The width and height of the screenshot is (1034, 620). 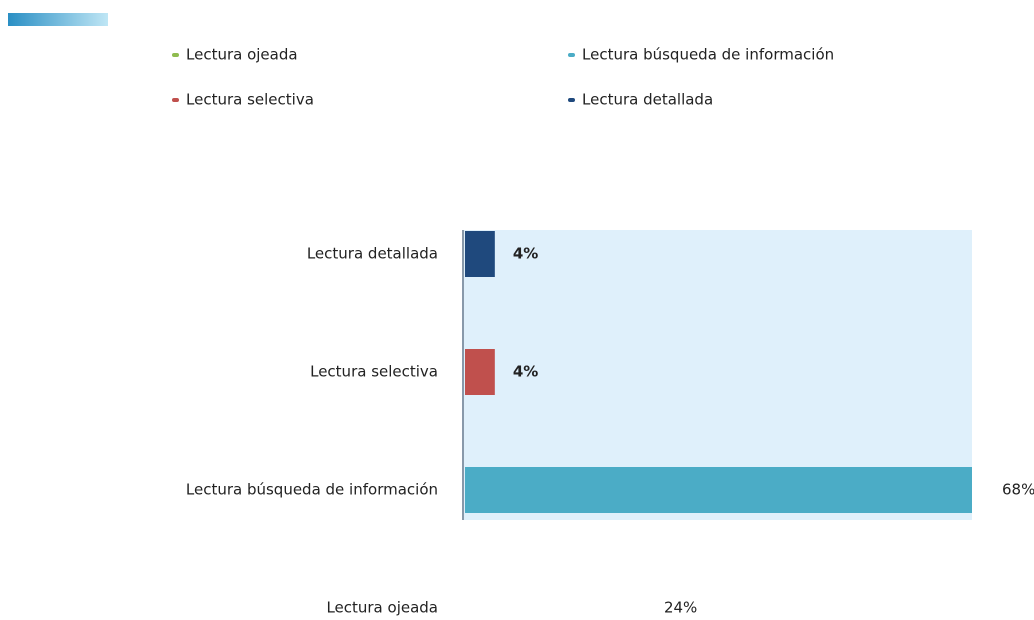 What do you see at coordinates (312, 490) in the screenshot?
I see `y-tick-label: Lectura búsqueda de información` at bounding box center [312, 490].